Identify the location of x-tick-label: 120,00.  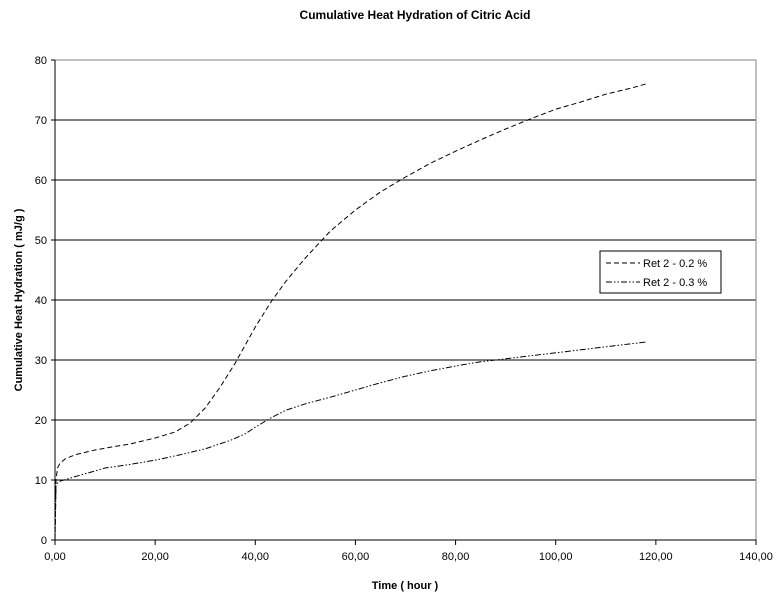
(656, 557).